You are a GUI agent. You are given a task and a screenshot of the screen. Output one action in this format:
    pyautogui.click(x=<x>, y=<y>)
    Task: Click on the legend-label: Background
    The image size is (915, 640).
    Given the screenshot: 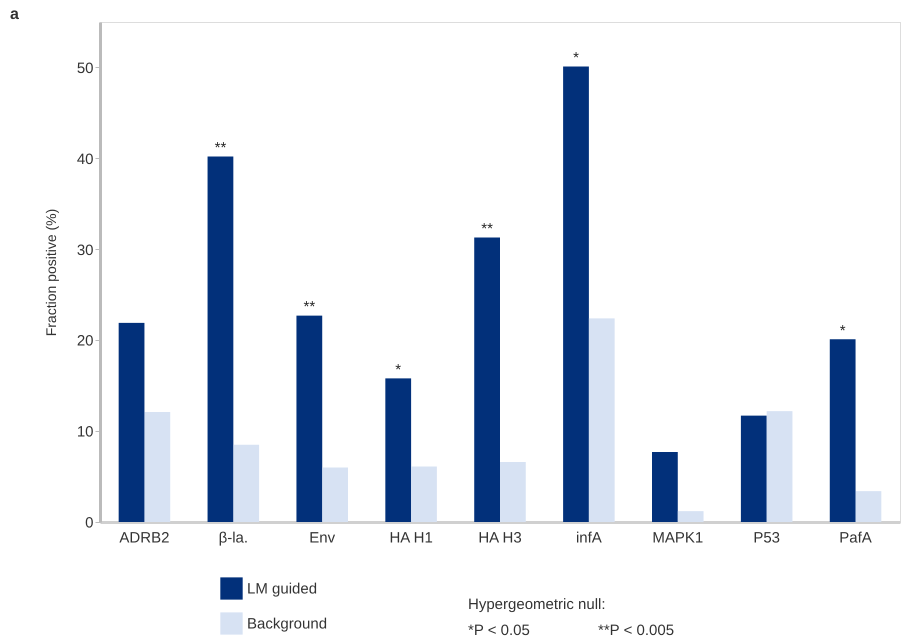 What is the action you would take?
    pyautogui.click(x=287, y=624)
    